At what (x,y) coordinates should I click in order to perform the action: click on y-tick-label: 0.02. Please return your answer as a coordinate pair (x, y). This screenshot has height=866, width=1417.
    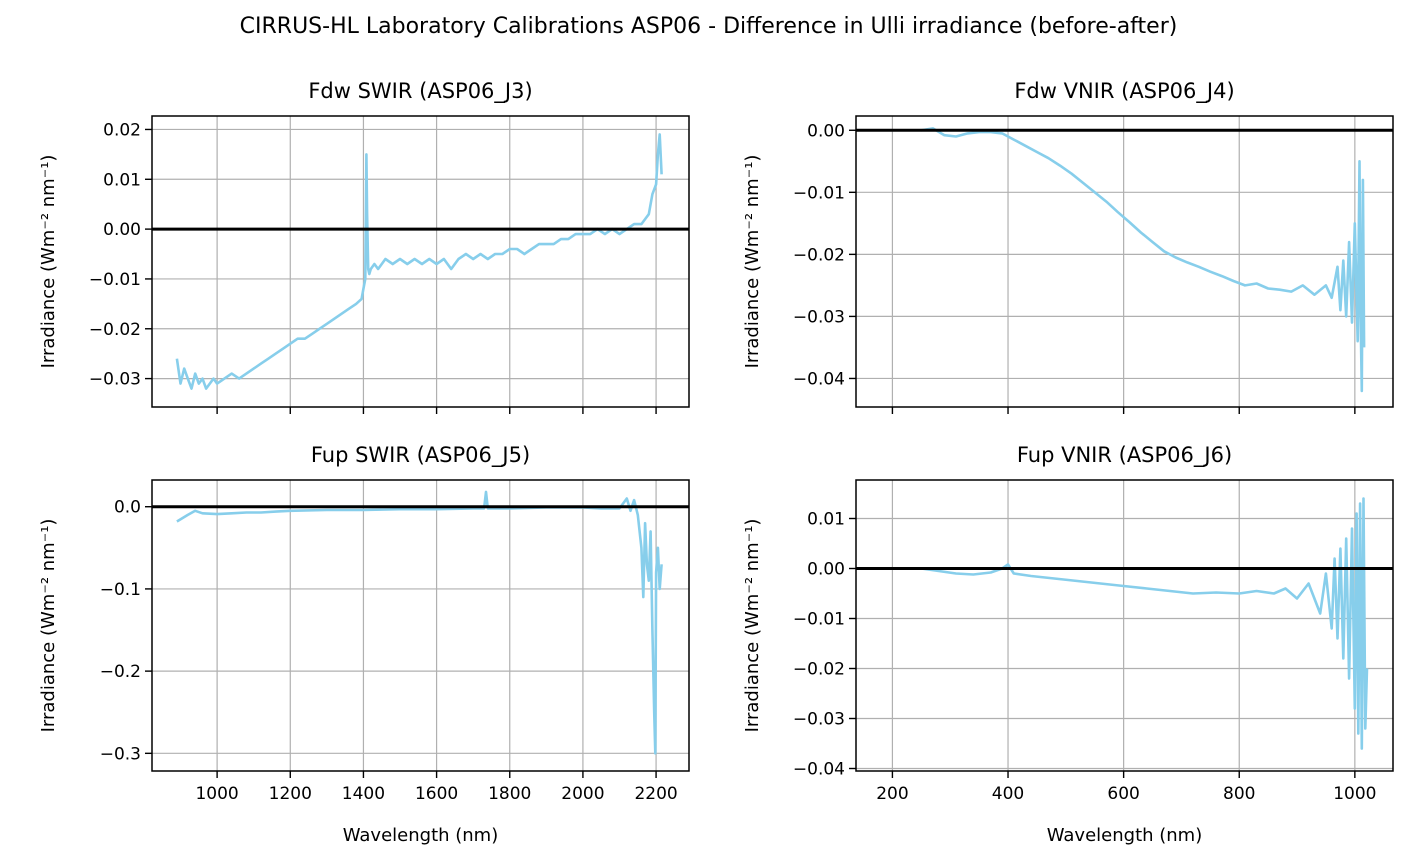
    Looking at the image, I should click on (122, 130).